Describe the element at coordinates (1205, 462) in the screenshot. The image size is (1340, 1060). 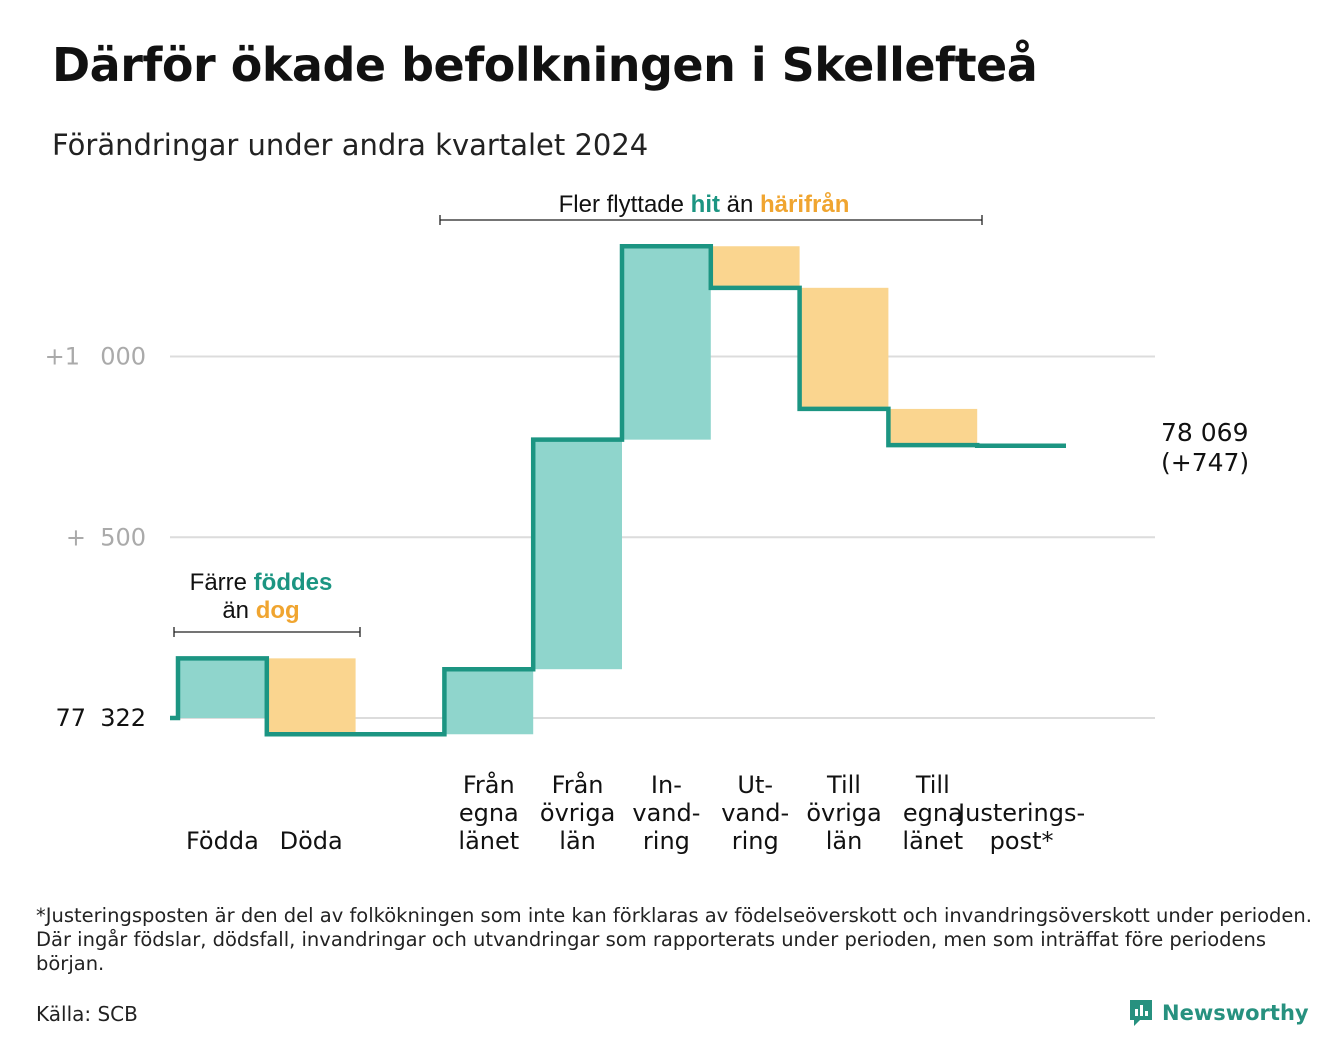
I see `final-change-label: (+747)` at that location.